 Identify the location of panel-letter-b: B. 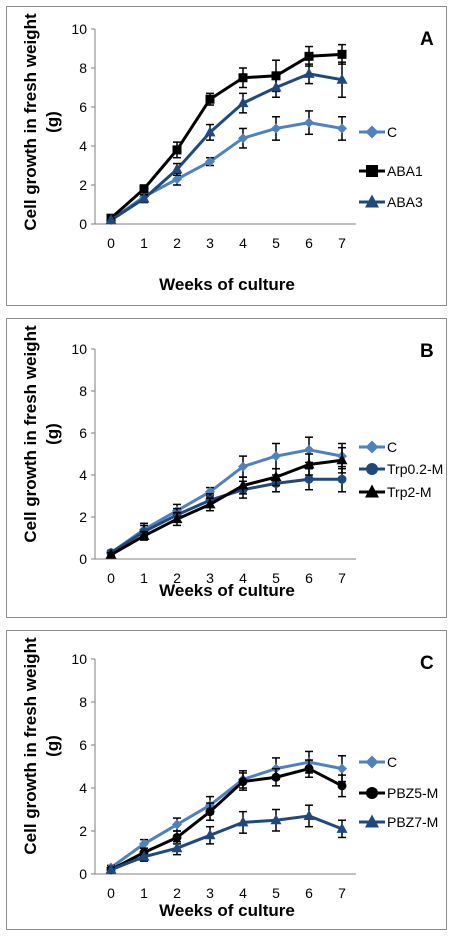
(427, 351).